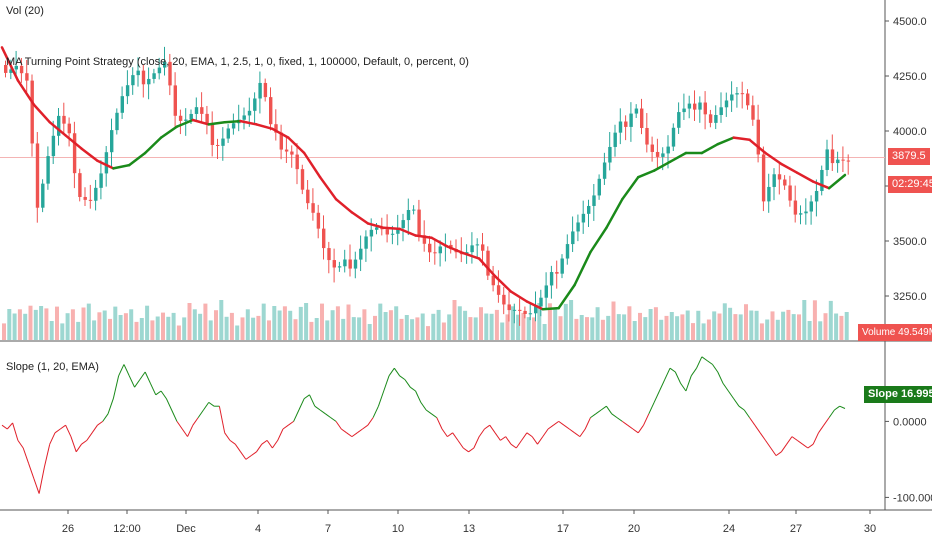  I want to click on y-tick-label: 4250.0, so click(910, 77).